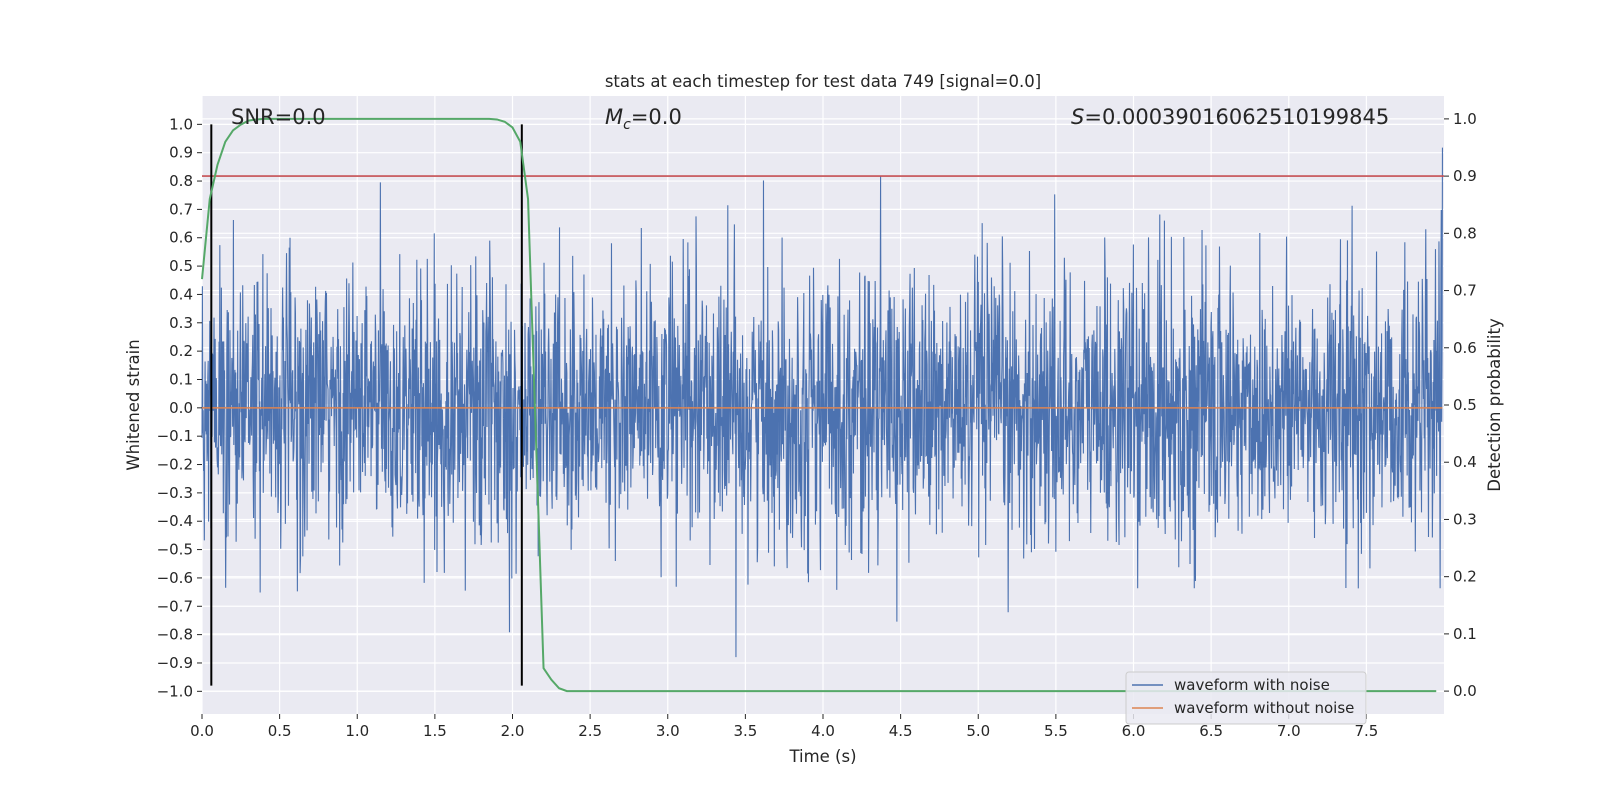 This screenshot has height=800, width=1600. I want to click on y2-tick-label: 0.9, so click(1465, 176).